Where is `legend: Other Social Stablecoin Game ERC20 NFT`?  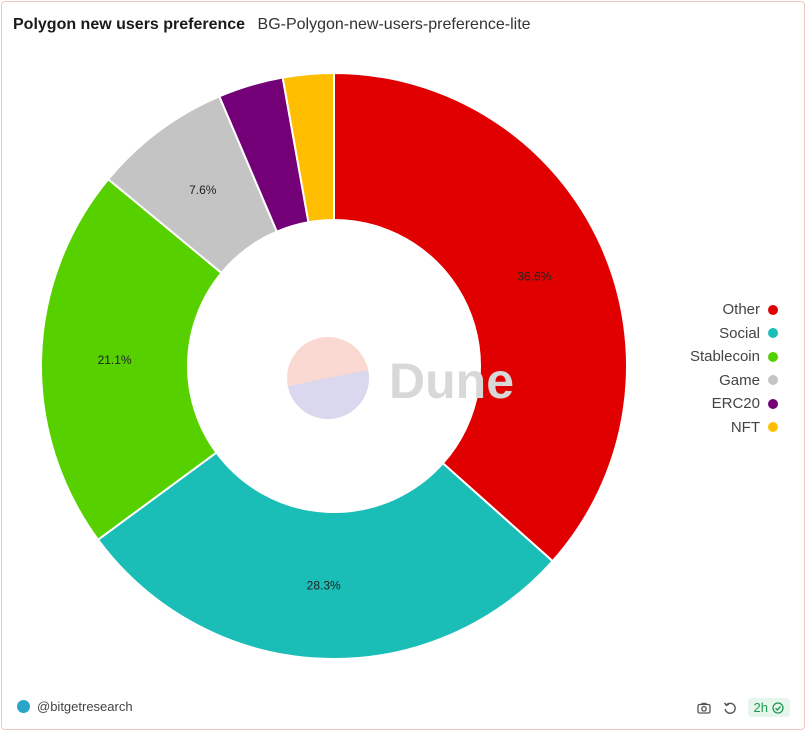
legend: Other Social Stablecoin Game ERC20 NFT is located at coordinates (734, 368).